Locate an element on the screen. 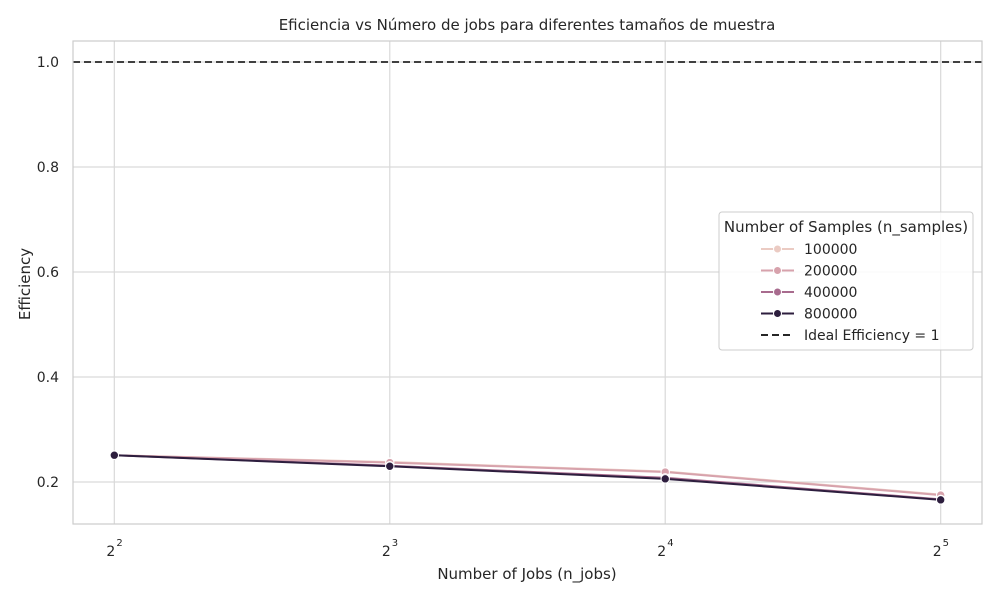 The height and width of the screenshot is (600, 1000). x-tick-exponent: 5 is located at coordinates (946, 543).